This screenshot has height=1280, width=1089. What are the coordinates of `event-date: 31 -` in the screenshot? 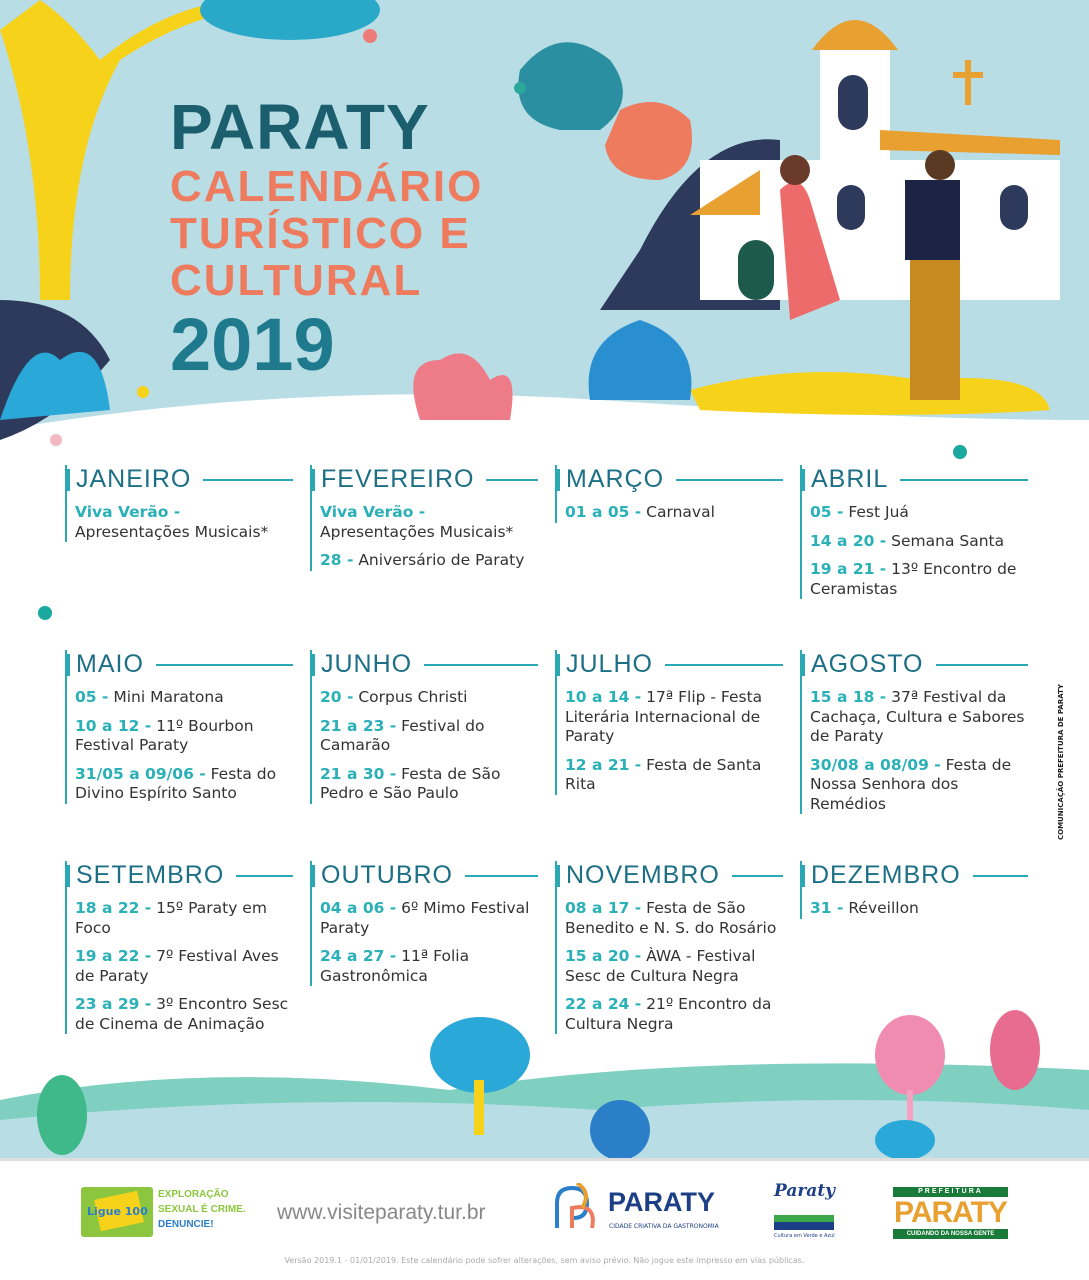 It's located at (827, 908).